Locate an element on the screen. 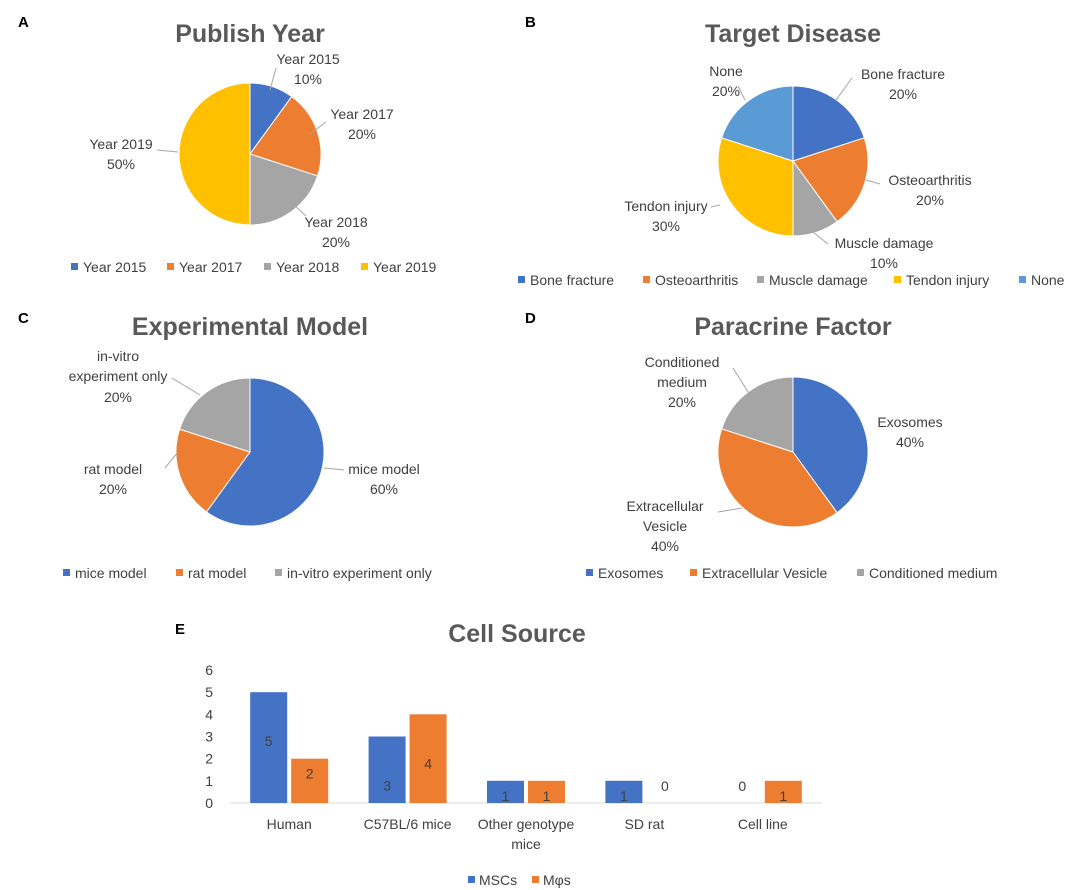  slice-label-name: mice model is located at coordinates (384, 469).